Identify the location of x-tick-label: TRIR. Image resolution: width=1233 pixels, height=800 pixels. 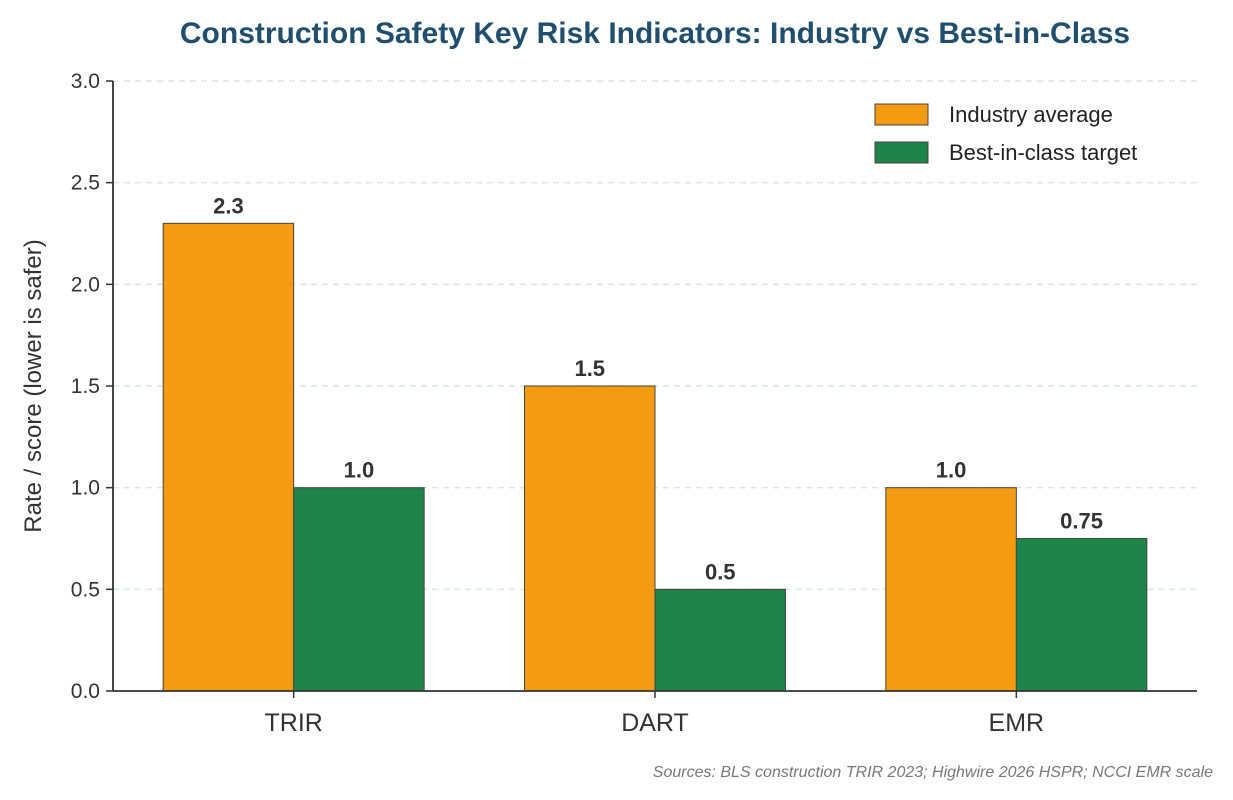
(294, 723).